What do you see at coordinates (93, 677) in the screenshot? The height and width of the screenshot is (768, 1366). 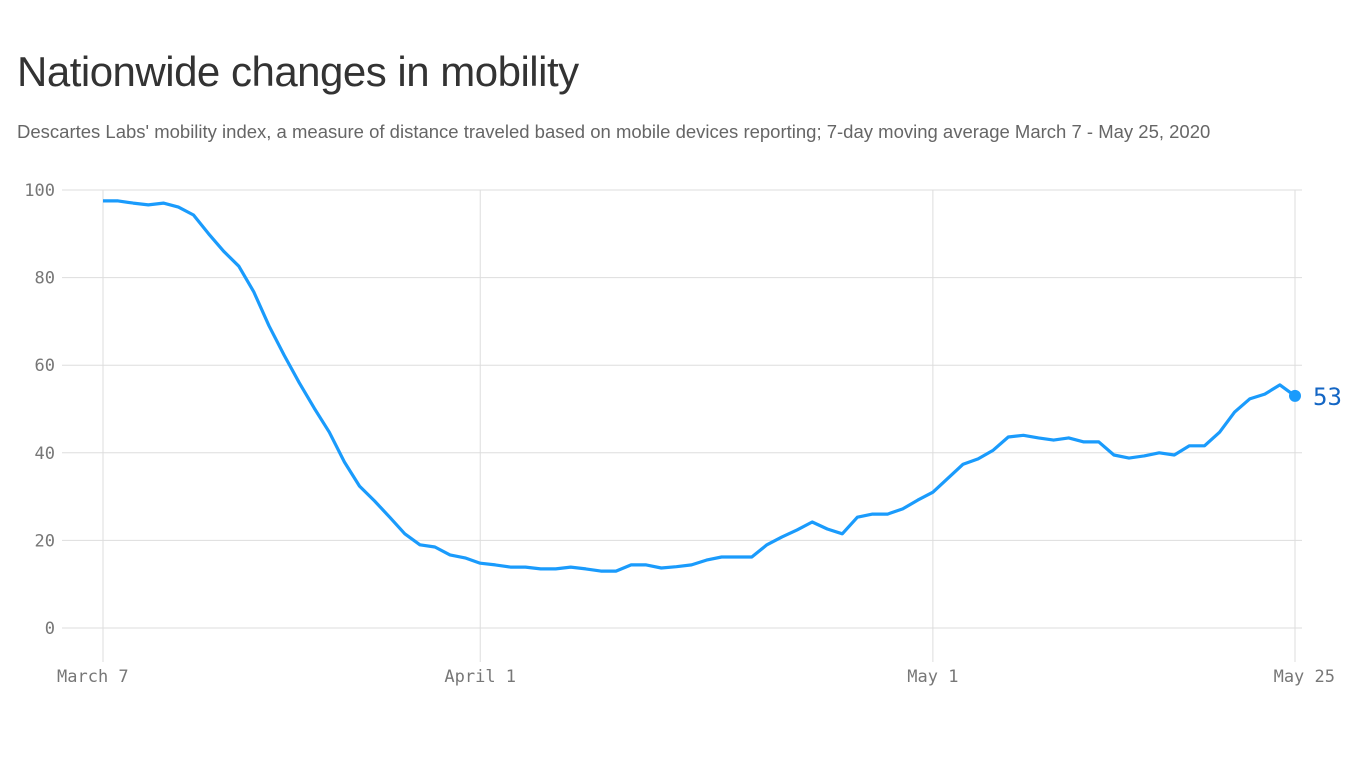 I see `x-tick-label: March 7` at bounding box center [93, 677].